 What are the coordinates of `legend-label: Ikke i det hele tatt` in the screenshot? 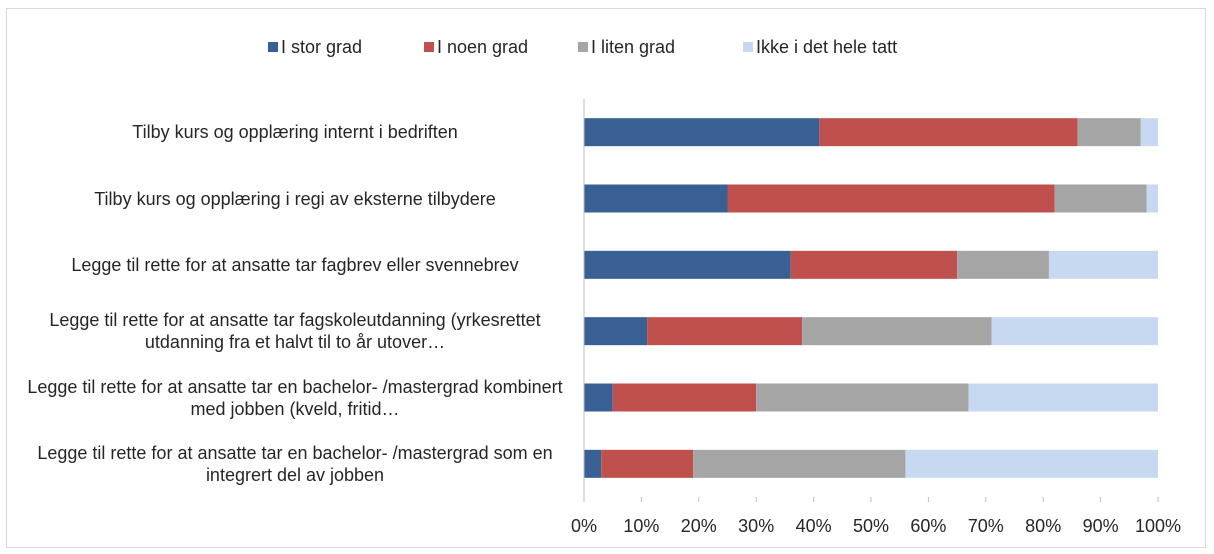 It's located at (826, 47).